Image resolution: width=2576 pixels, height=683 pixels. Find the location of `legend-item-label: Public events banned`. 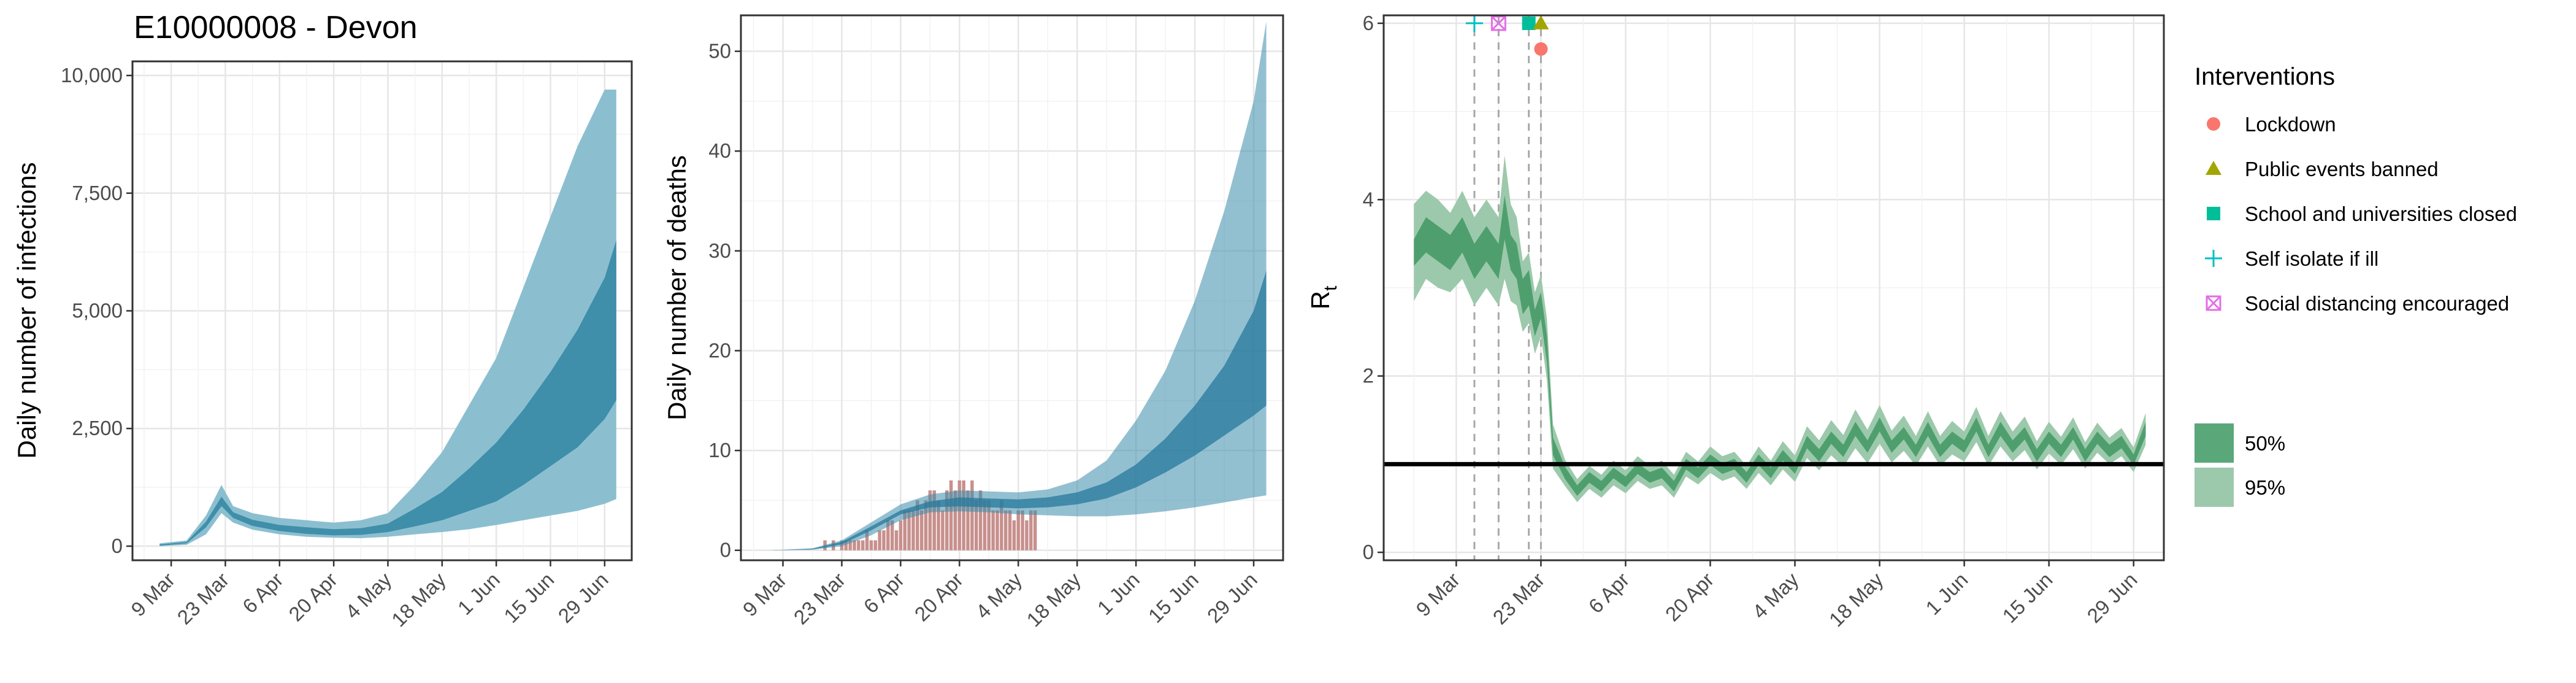

legend-item-label: Public events banned is located at coordinates (2342, 169).